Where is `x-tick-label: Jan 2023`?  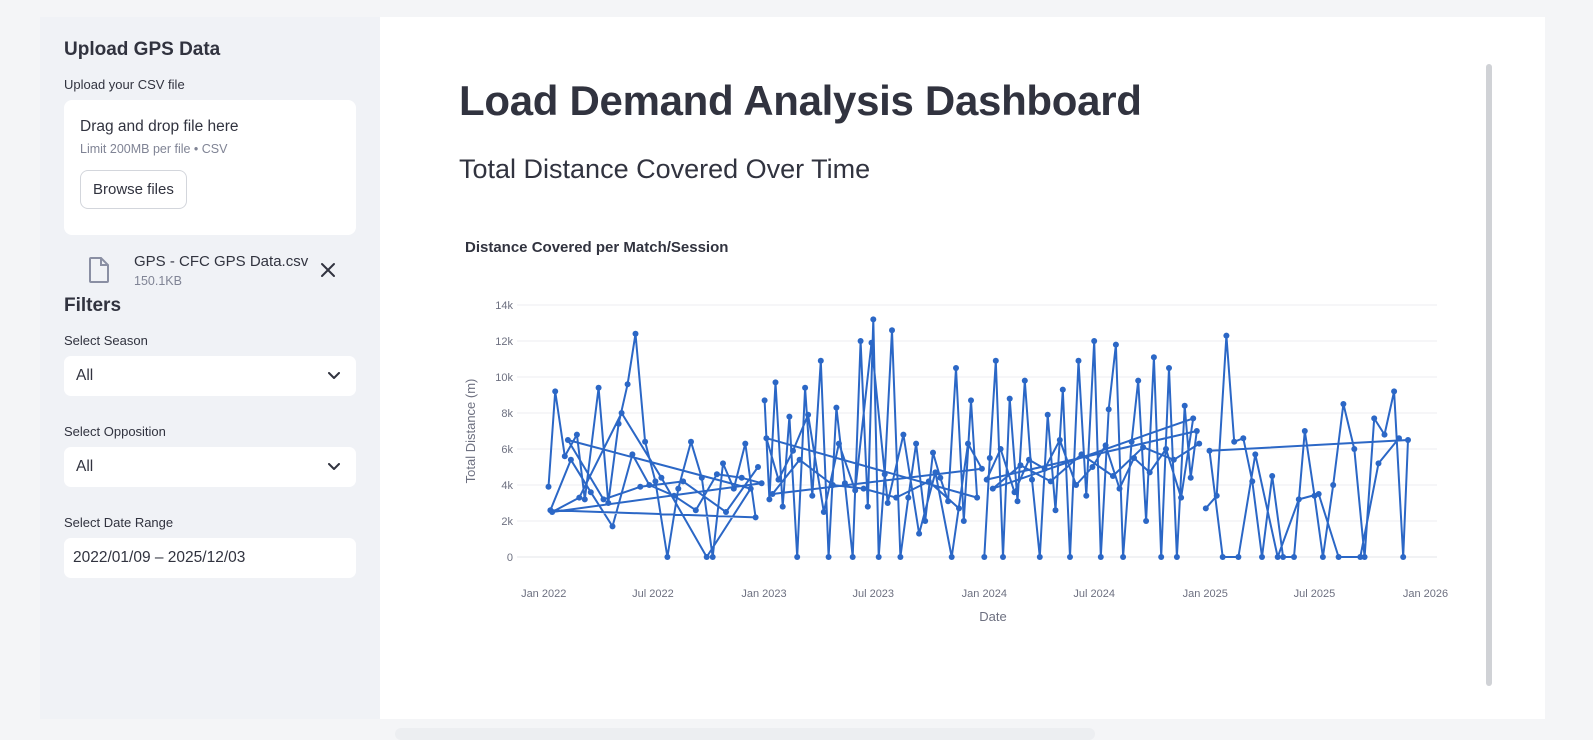 x-tick-label: Jan 2023 is located at coordinates (763, 594).